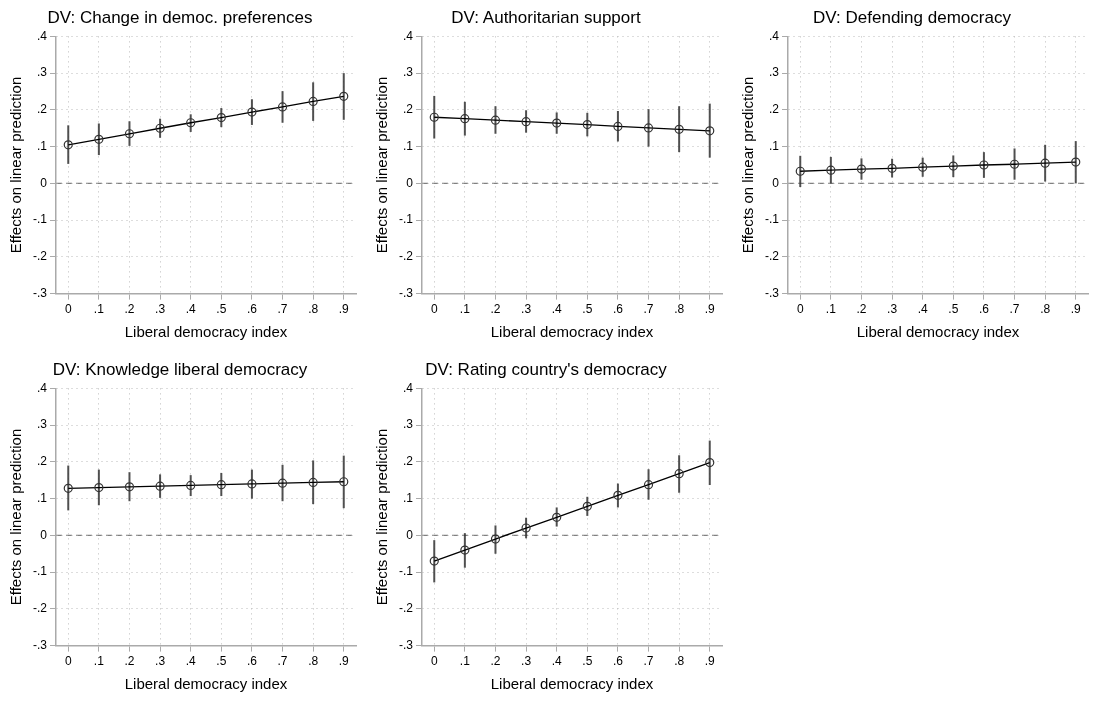 The width and height of the screenshot is (1099, 704). I want to click on chart-title: DV: Authoritarian support, so click(546, 17).